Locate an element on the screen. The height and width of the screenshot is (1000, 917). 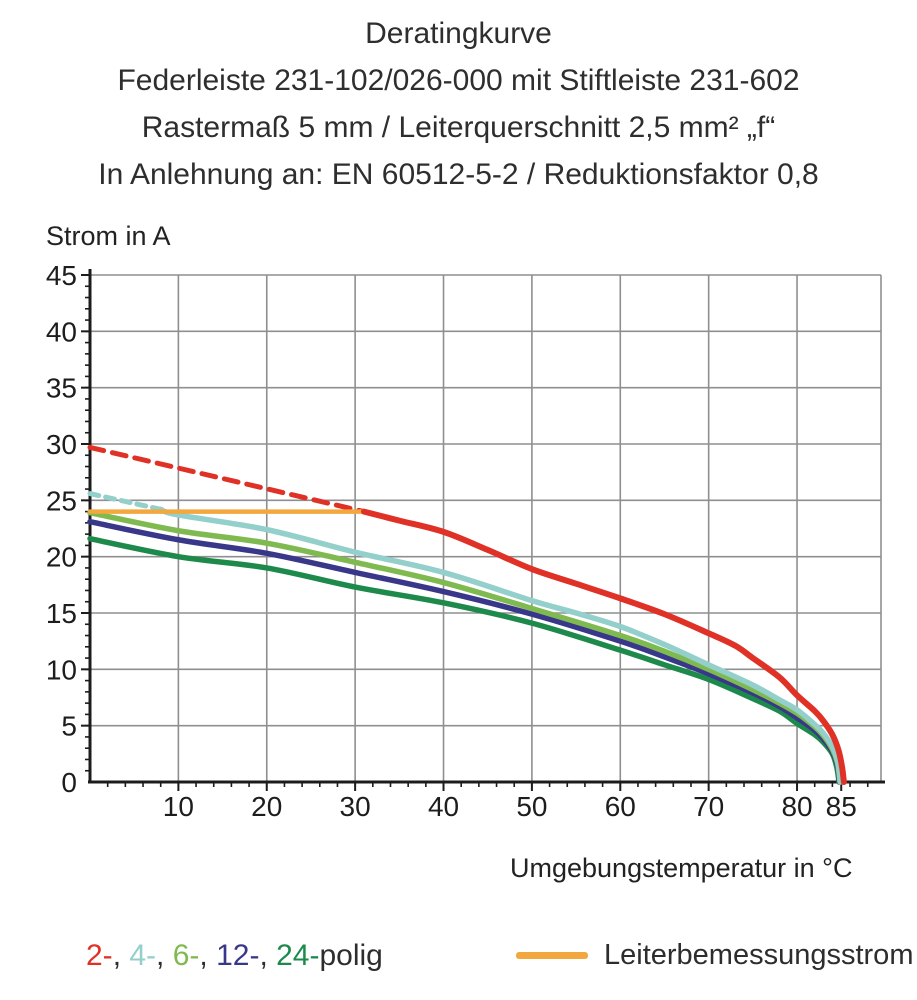
y-axis-label: Strom in A is located at coordinates (108, 236).